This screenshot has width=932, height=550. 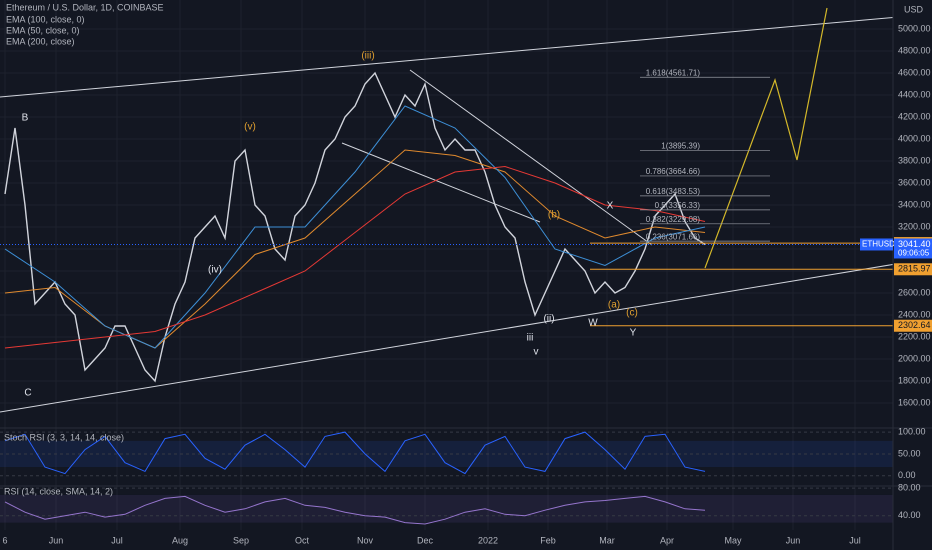 I want to click on y-tick-label: 40.00, so click(x=909, y=515).